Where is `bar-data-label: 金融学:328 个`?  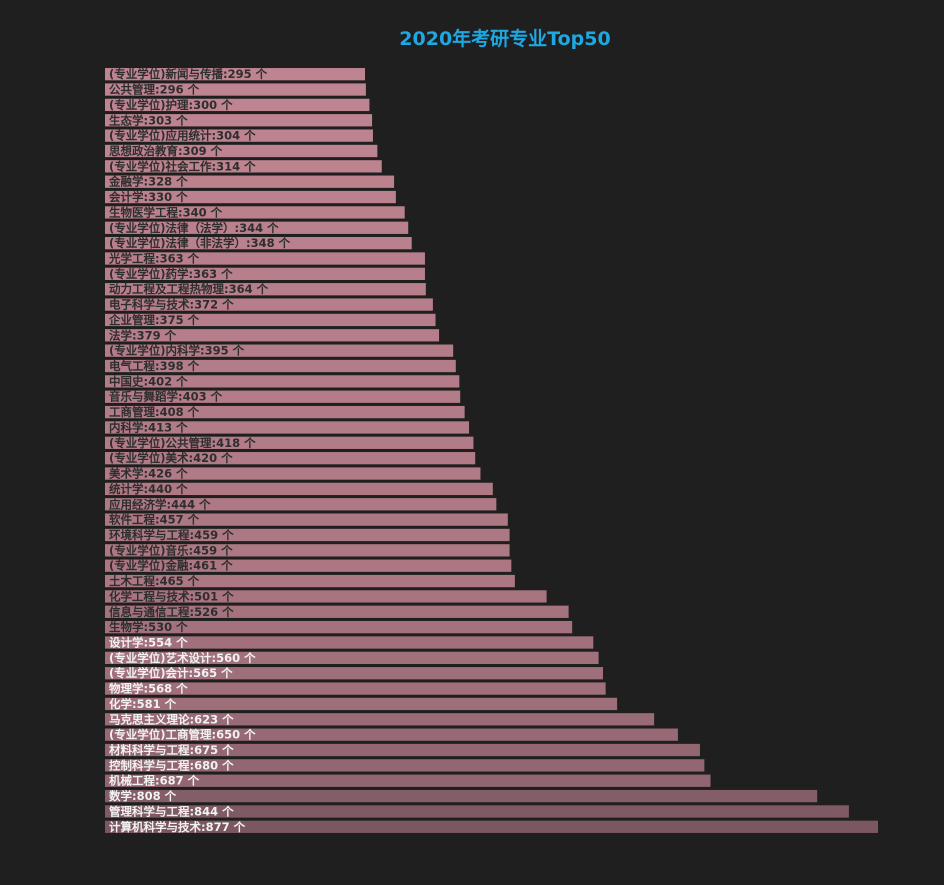
bar-data-label: 金融学:328 个 is located at coordinates (148, 182).